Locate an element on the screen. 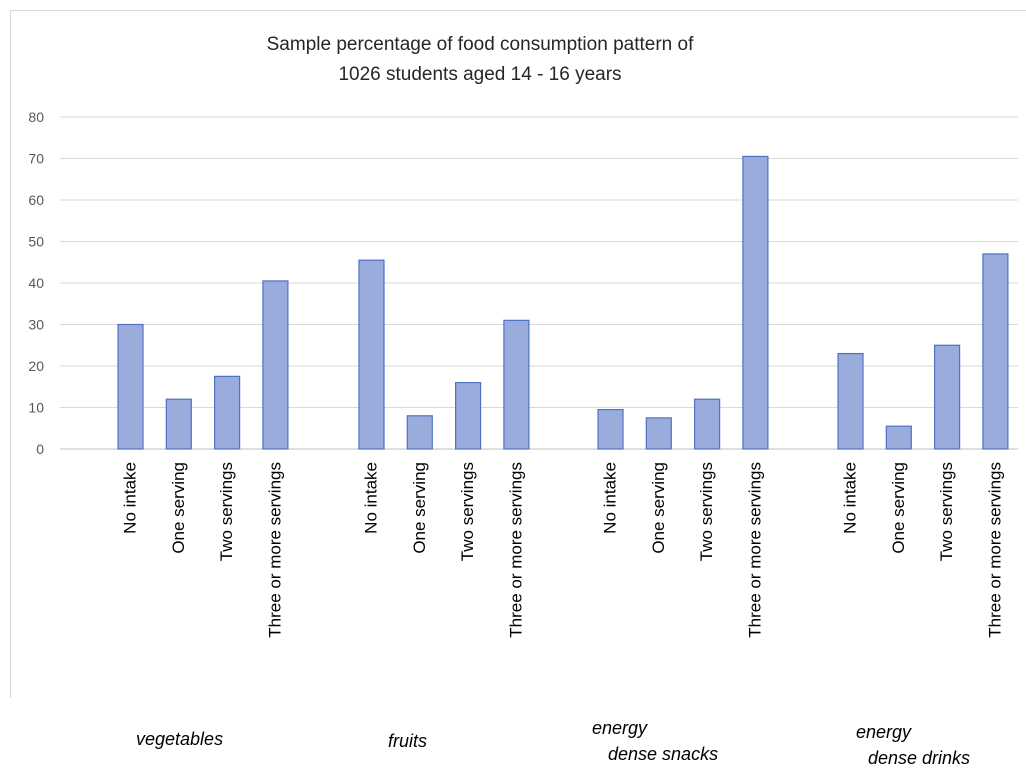  y-tick-label: 30 is located at coordinates (36, 325).